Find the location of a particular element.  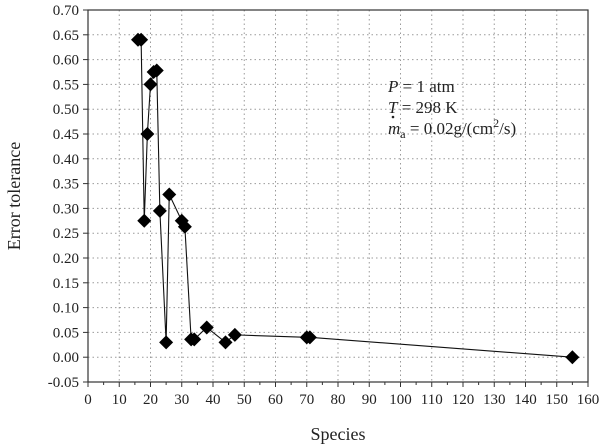

x-tick-label: 150 is located at coordinates (557, 400).